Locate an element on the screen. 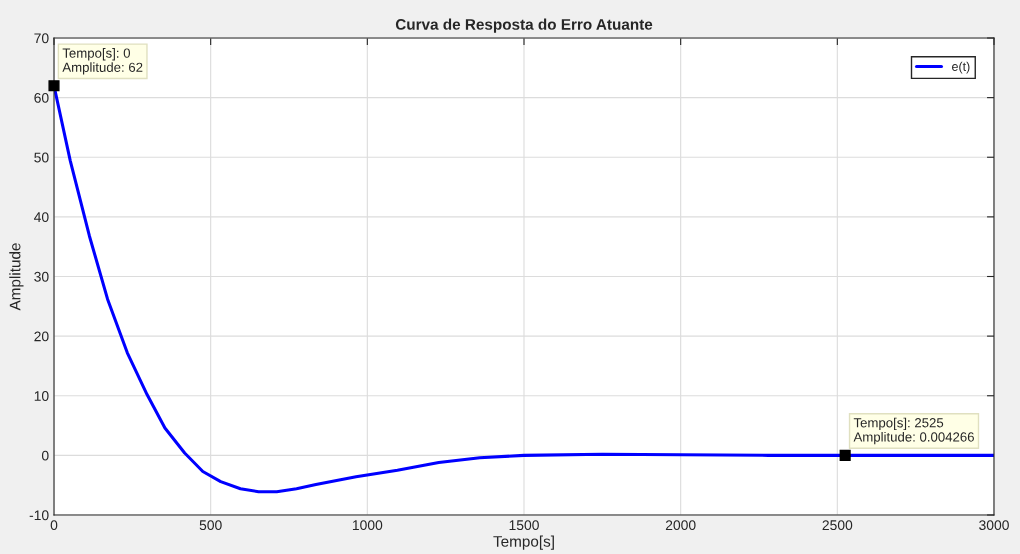 This screenshot has height=554, width=1020. annotation: Tempo[s]: 0 Amplitude: 62 is located at coordinates (102, 61).